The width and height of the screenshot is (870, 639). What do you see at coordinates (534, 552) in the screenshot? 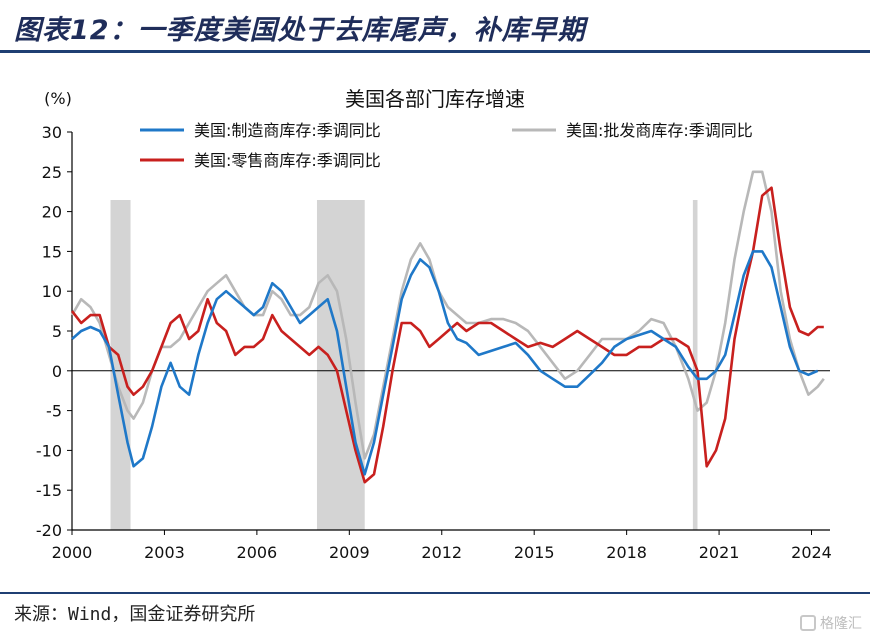
I see `x-tick-label: 2015` at bounding box center [534, 552].